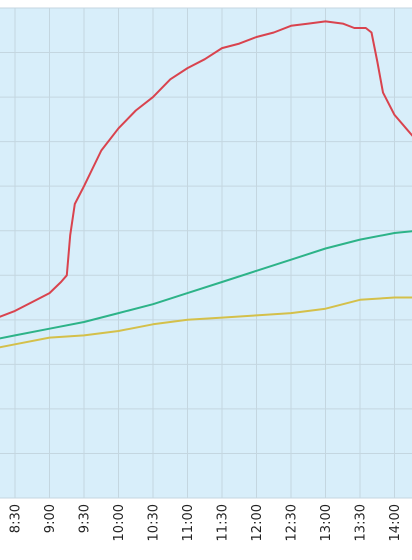  What do you see at coordinates (119, 522) in the screenshot?
I see `x-tick-label: 10:00` at bounding box center [119, 522].